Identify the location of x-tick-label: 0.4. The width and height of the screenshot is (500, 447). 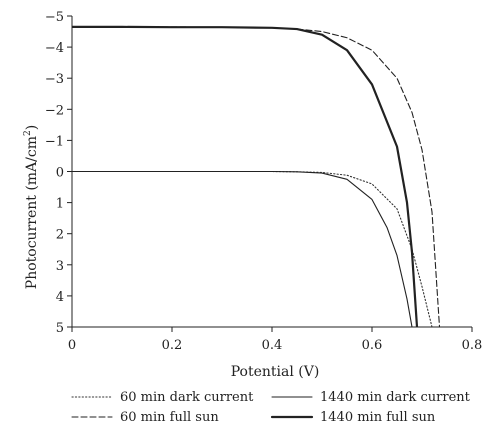
(272, 345).